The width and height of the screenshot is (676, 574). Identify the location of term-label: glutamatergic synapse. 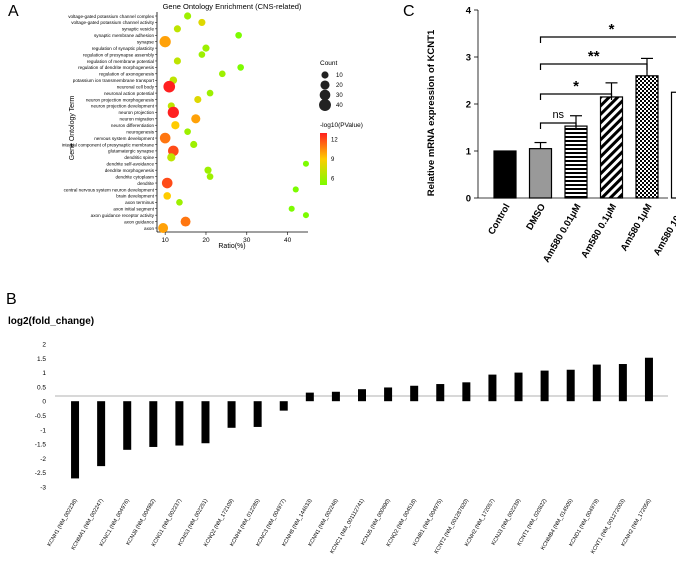
(131, 151).